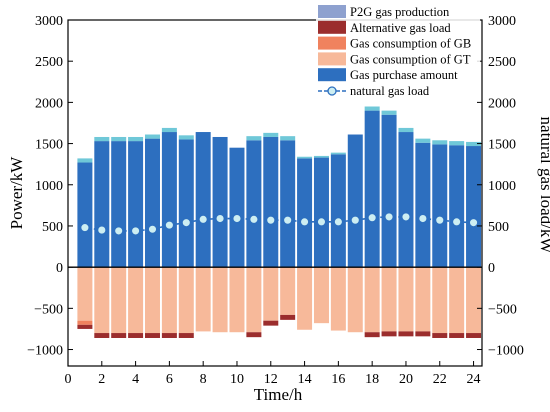  Describe the element at coordinates (502, 62) in the screenshot. I see `y2-tick-label: 2500` at that location.